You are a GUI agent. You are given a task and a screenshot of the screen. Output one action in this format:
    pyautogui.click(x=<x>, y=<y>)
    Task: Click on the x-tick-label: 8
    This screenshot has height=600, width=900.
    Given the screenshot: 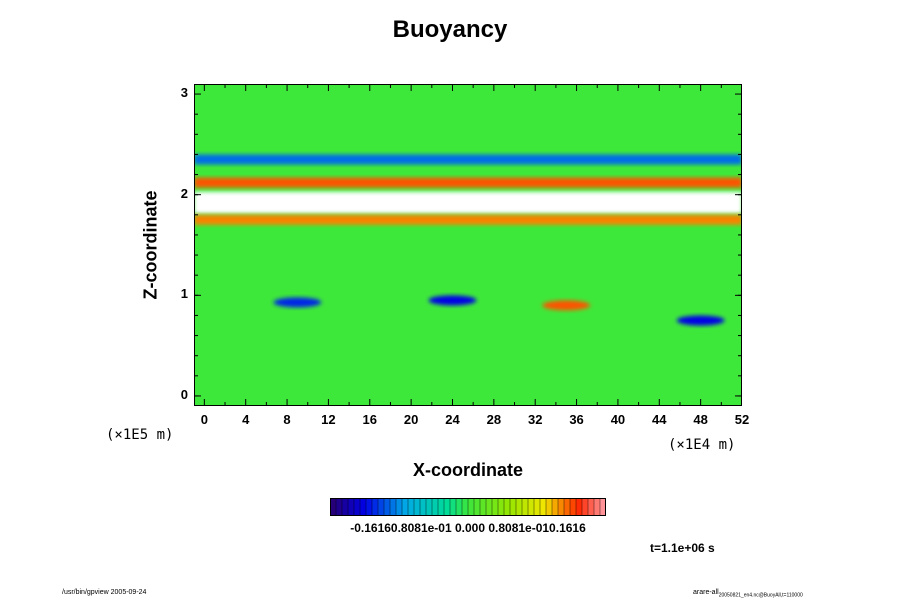 What is the action you would take?
    pyautogui.click(x=287, y=419)
    